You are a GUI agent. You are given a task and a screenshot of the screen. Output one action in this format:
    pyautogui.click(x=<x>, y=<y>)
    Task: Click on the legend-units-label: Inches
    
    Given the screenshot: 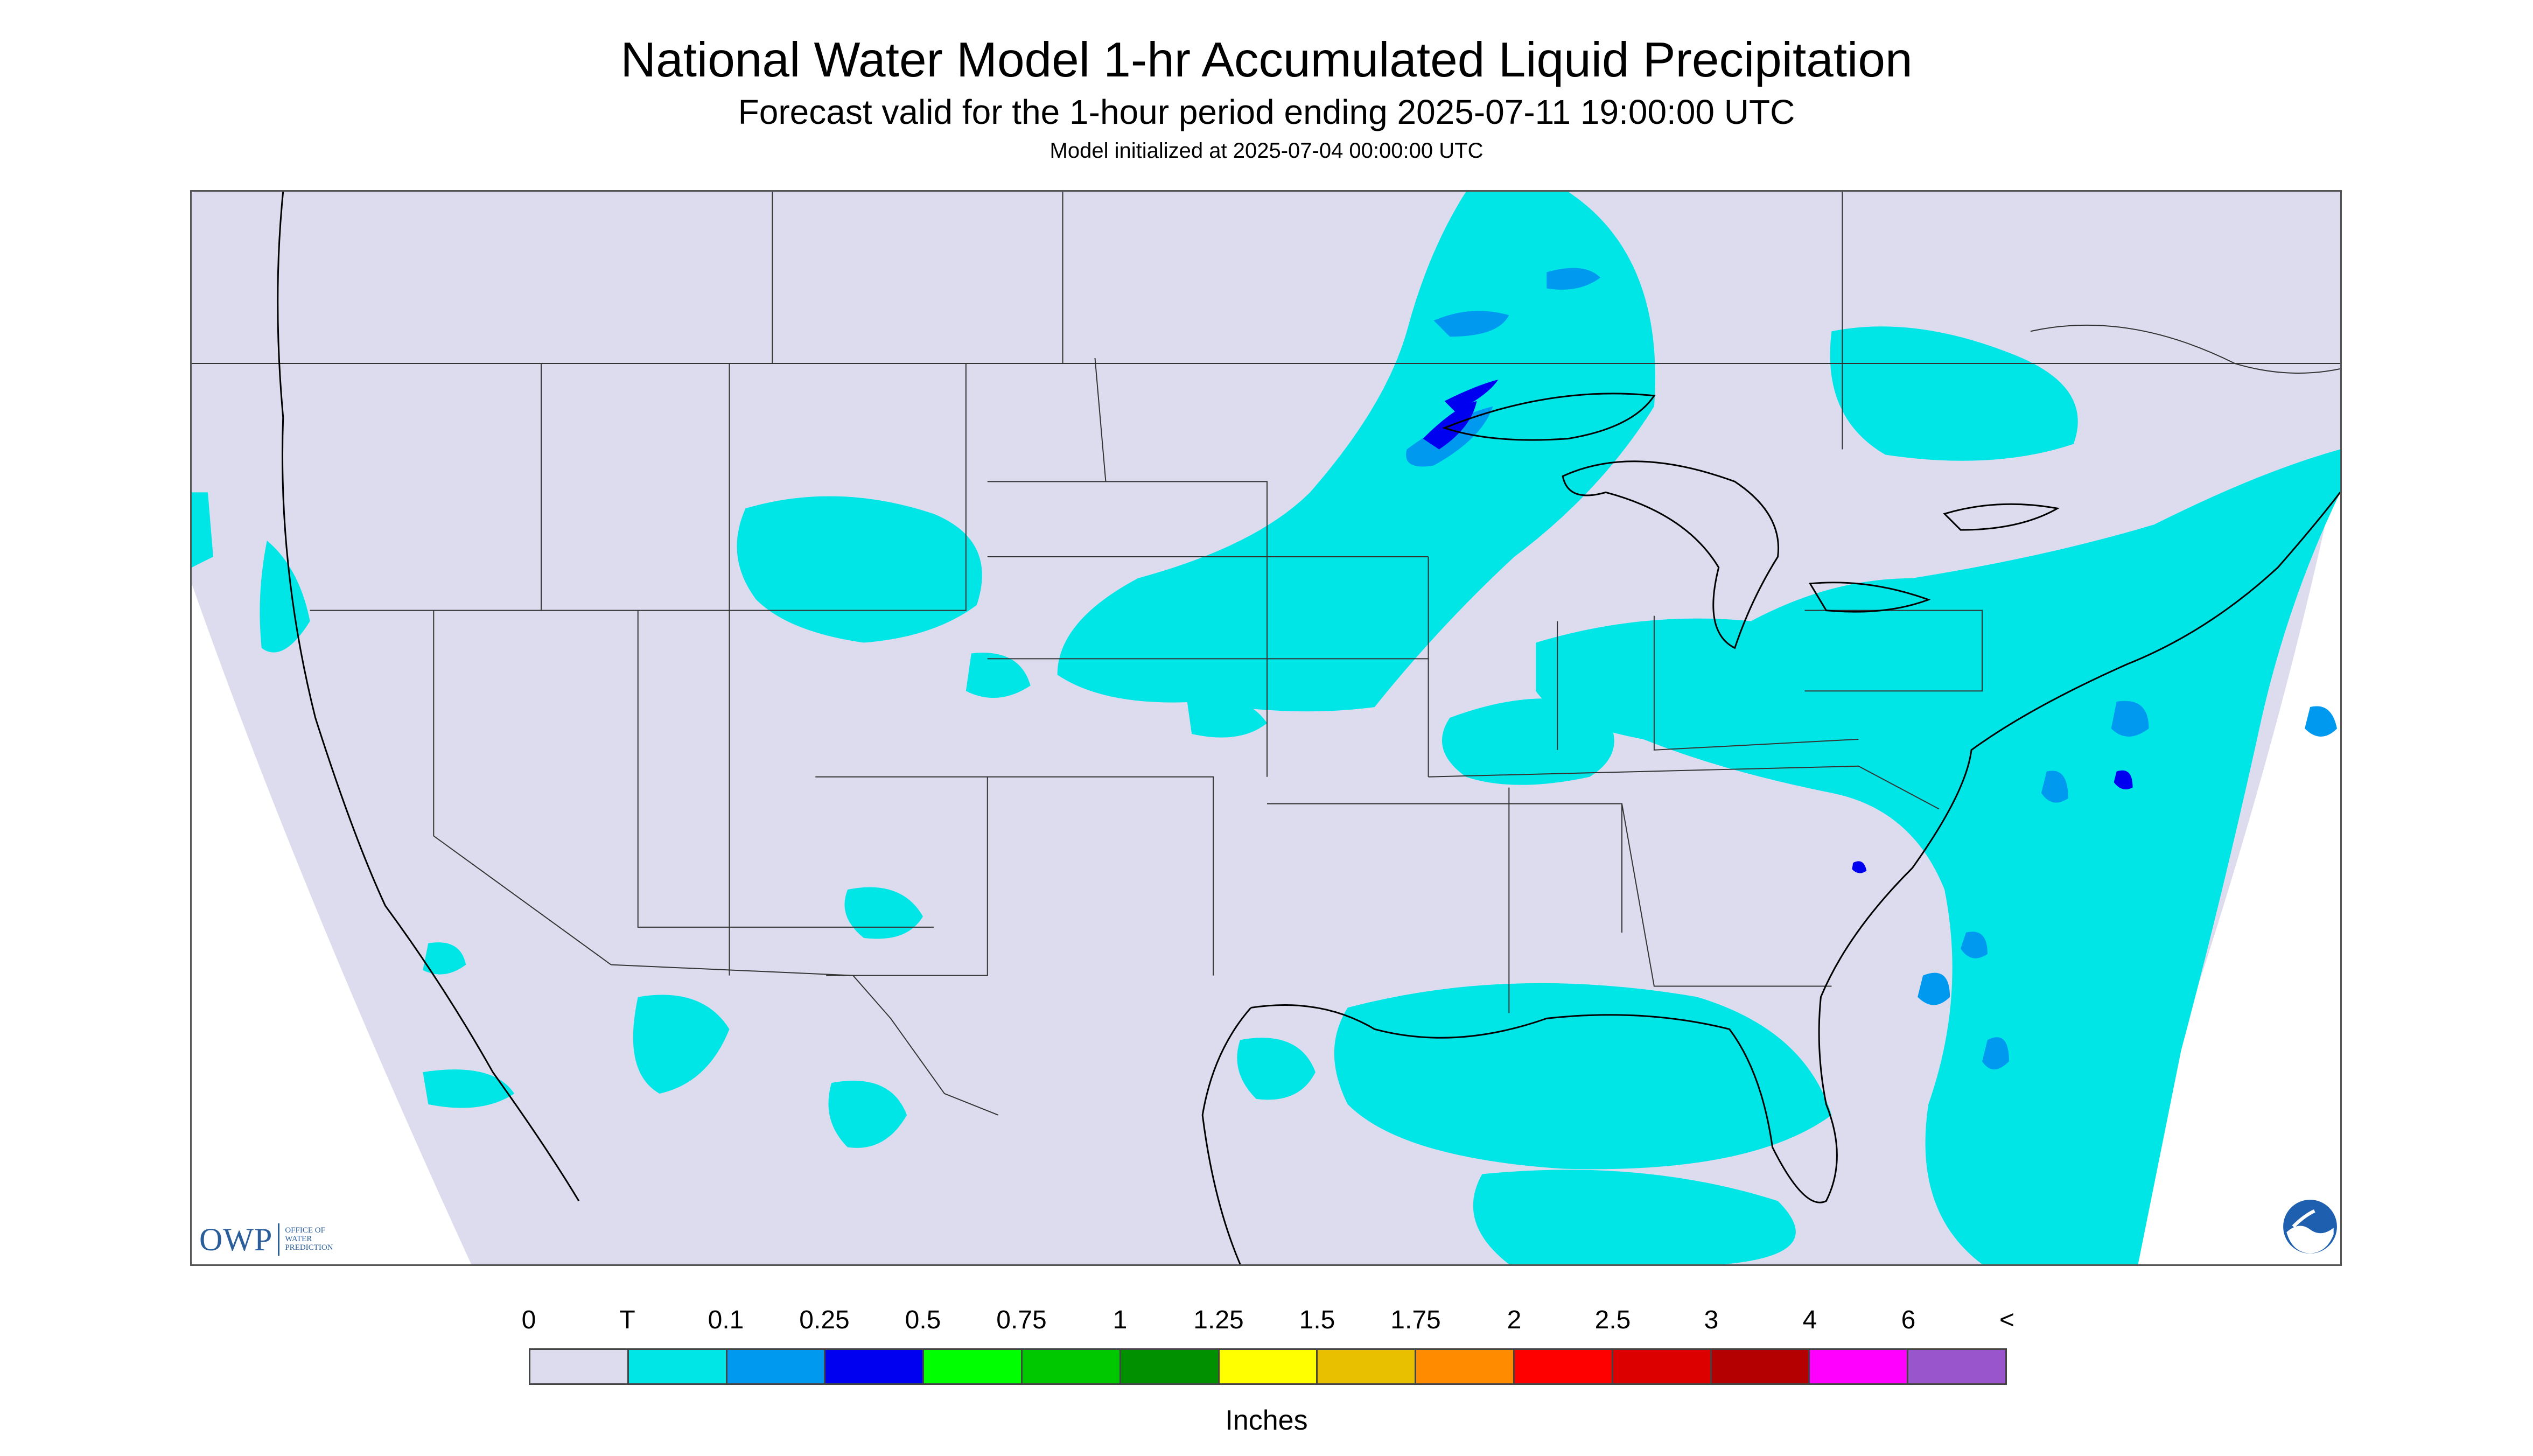 What is the action you would take?
    pyautogui.click(x=1266, y=1420)
    